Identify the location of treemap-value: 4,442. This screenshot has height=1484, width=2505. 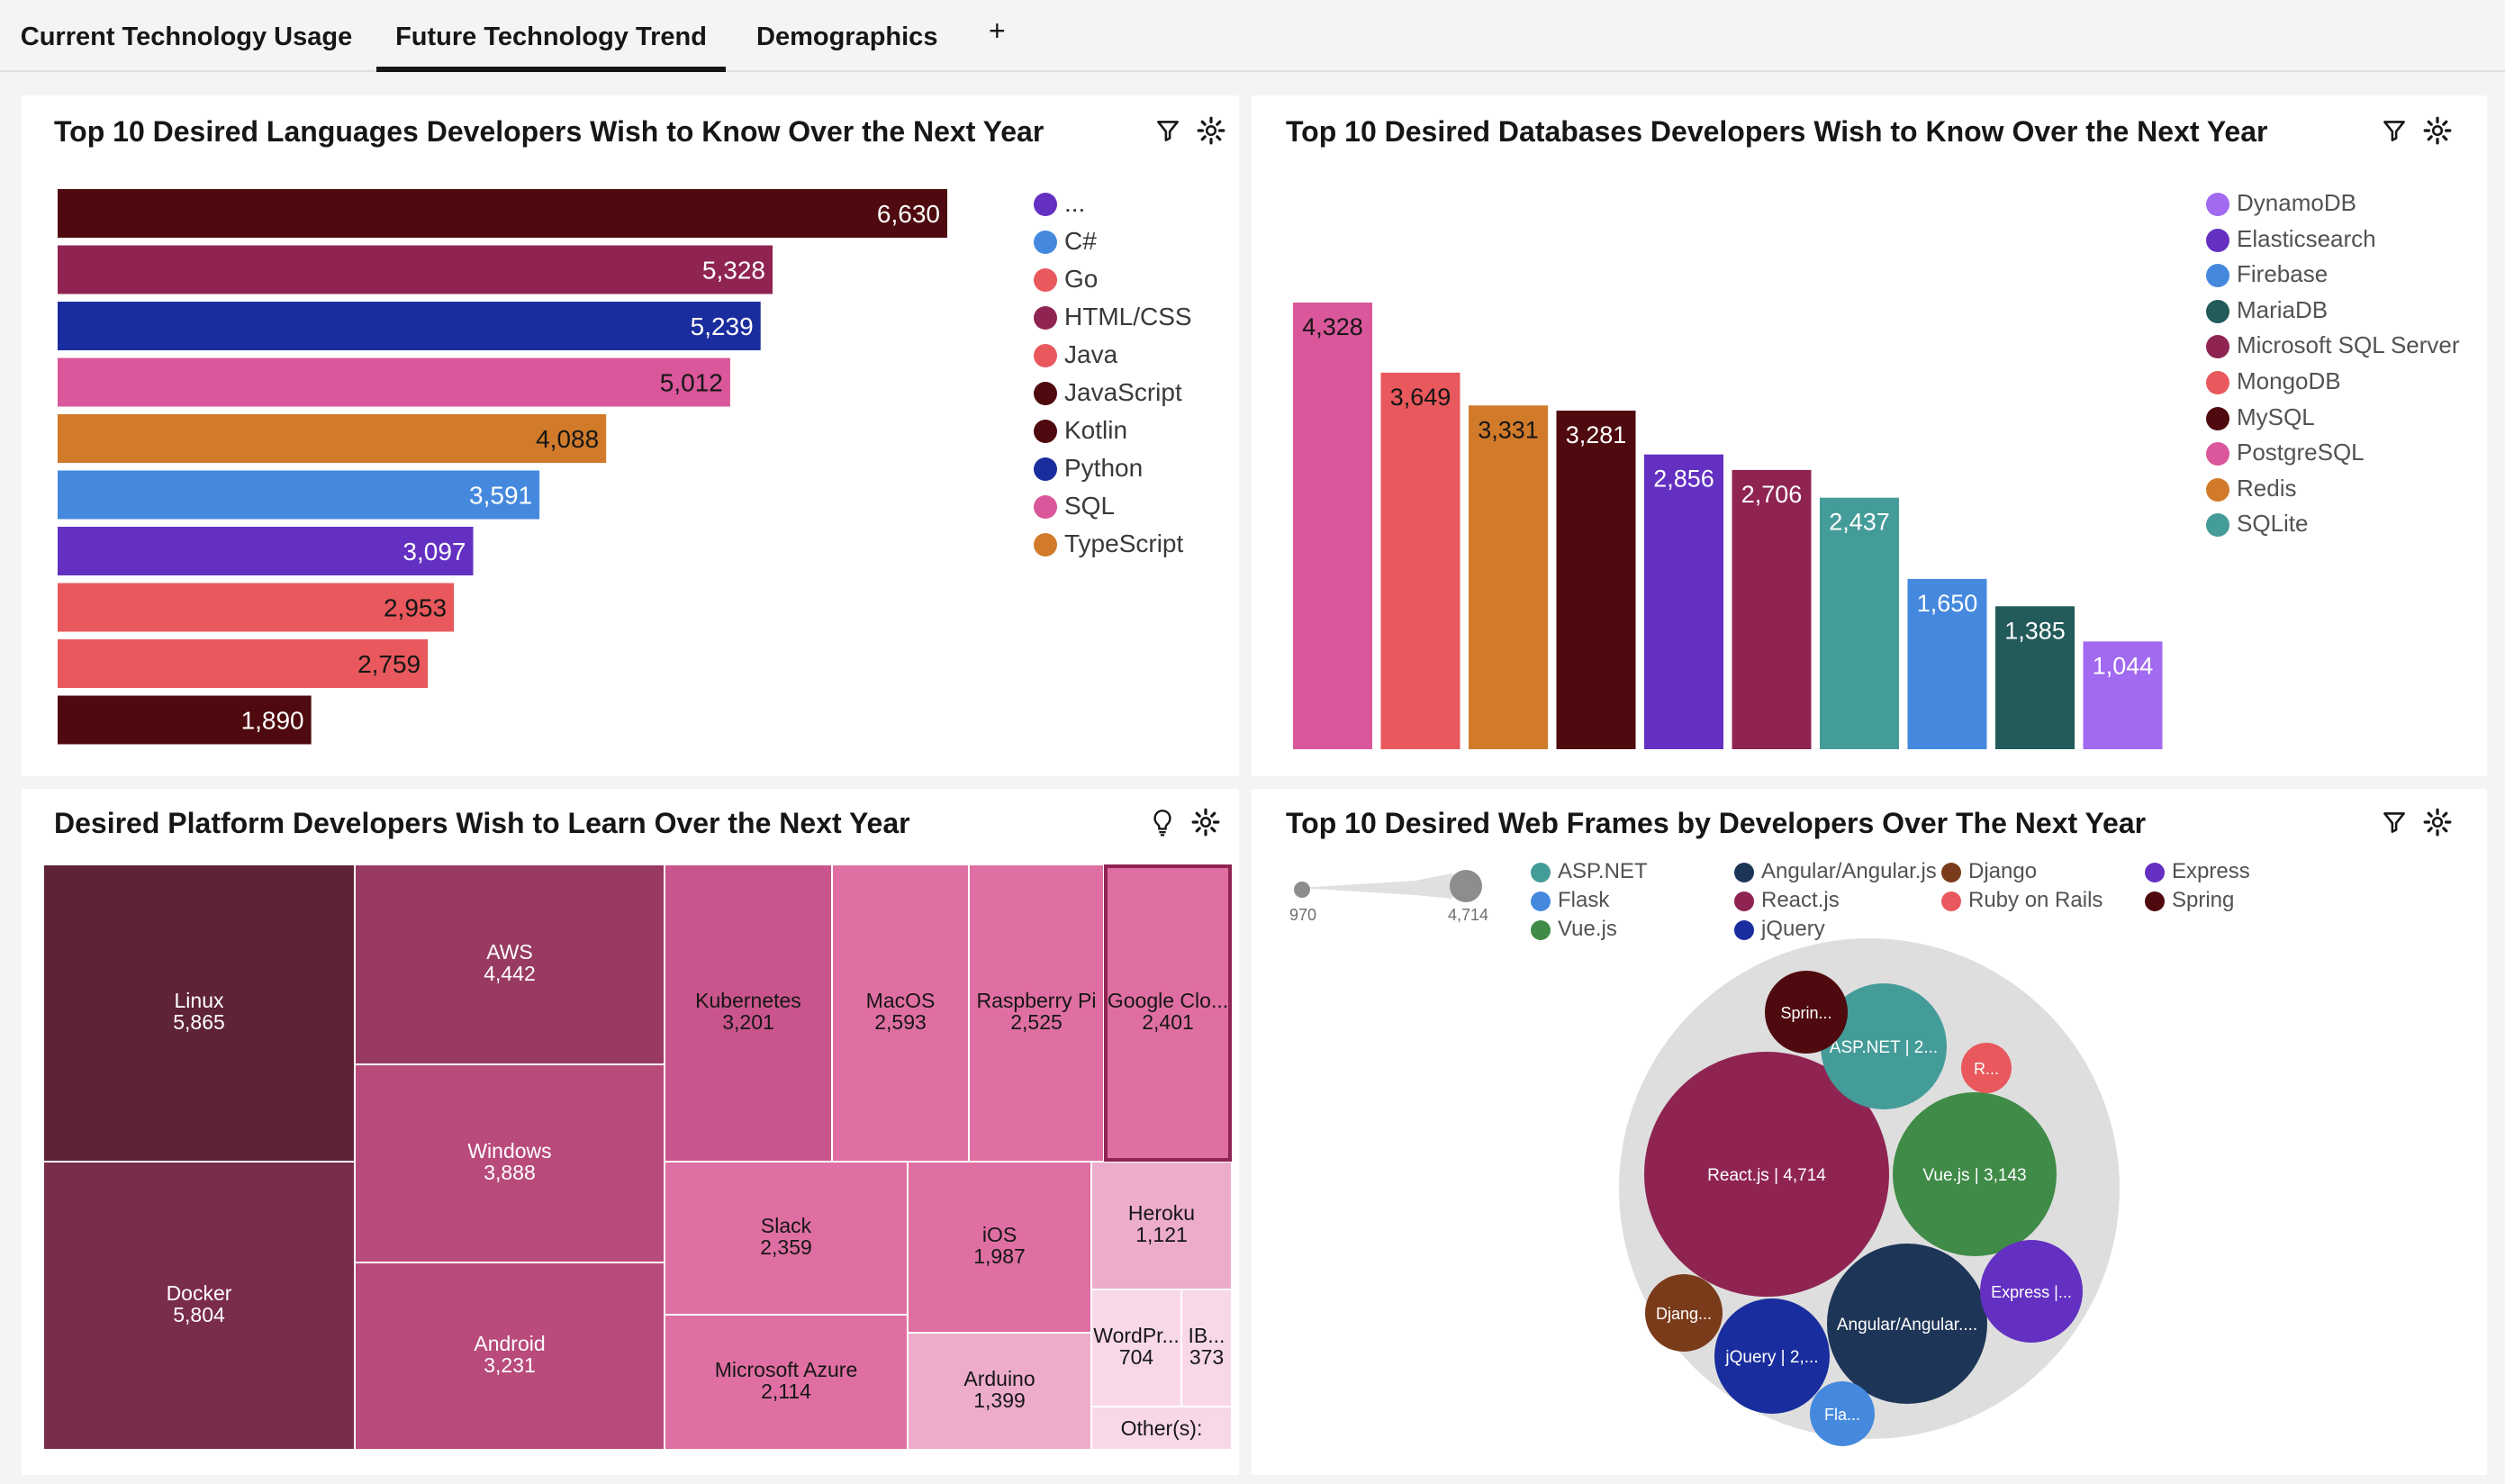
(510, 974).